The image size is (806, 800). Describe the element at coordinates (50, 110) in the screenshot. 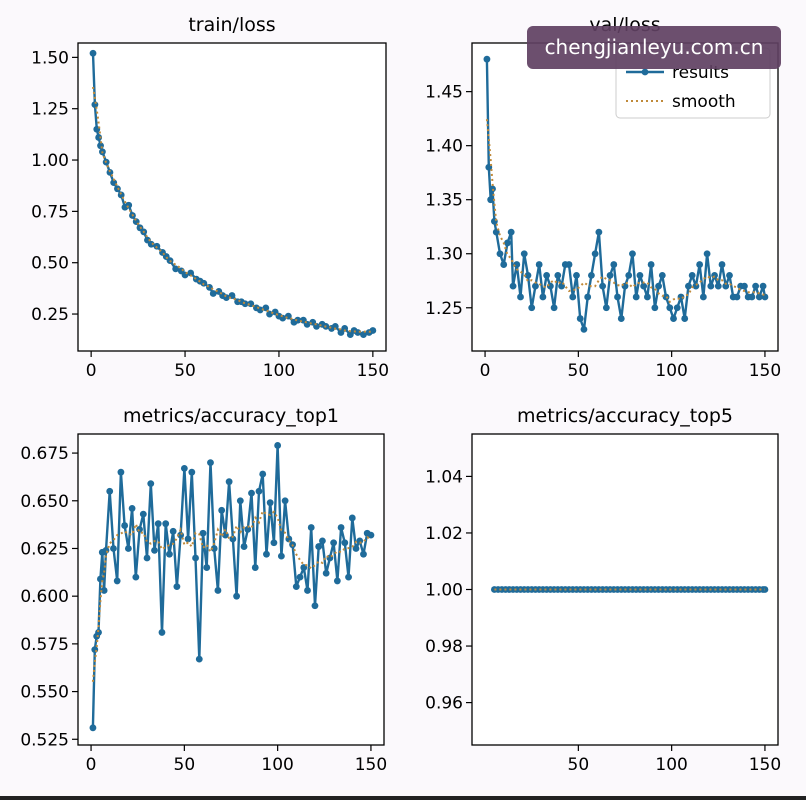

I see `y-tick-label: 1.25` at that location.